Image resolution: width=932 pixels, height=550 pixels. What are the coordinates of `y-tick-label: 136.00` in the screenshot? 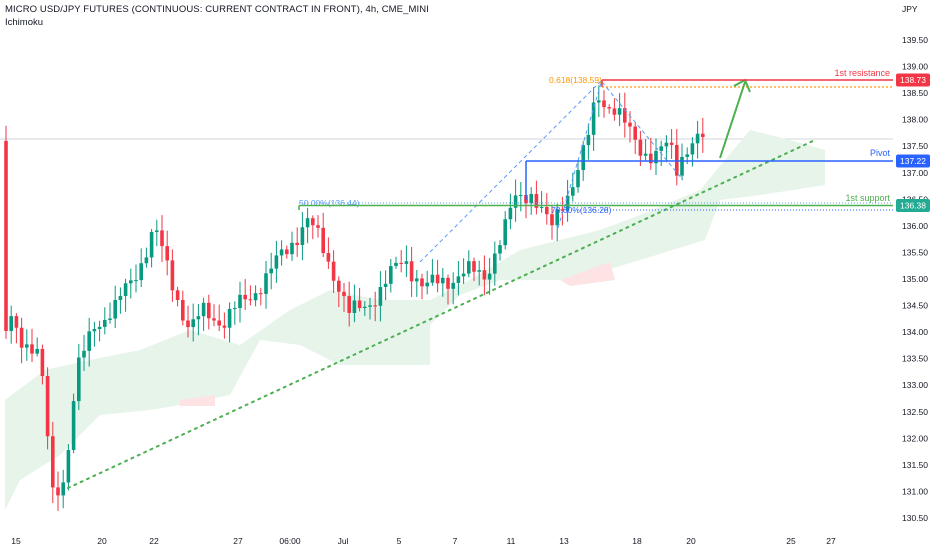 It's located at (915, 226).